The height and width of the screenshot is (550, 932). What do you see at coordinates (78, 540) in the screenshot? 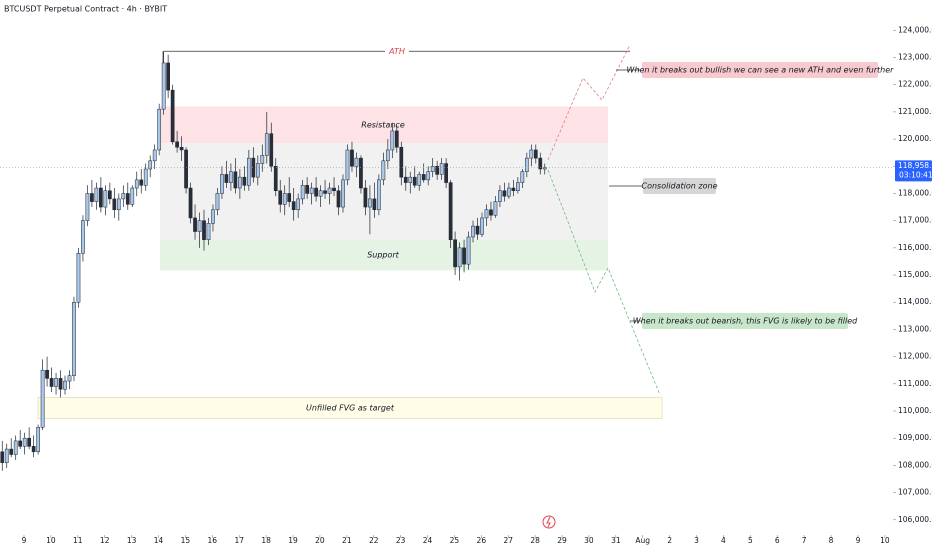
I see `x-tick-label: 11` at bounding box center [78, 540].